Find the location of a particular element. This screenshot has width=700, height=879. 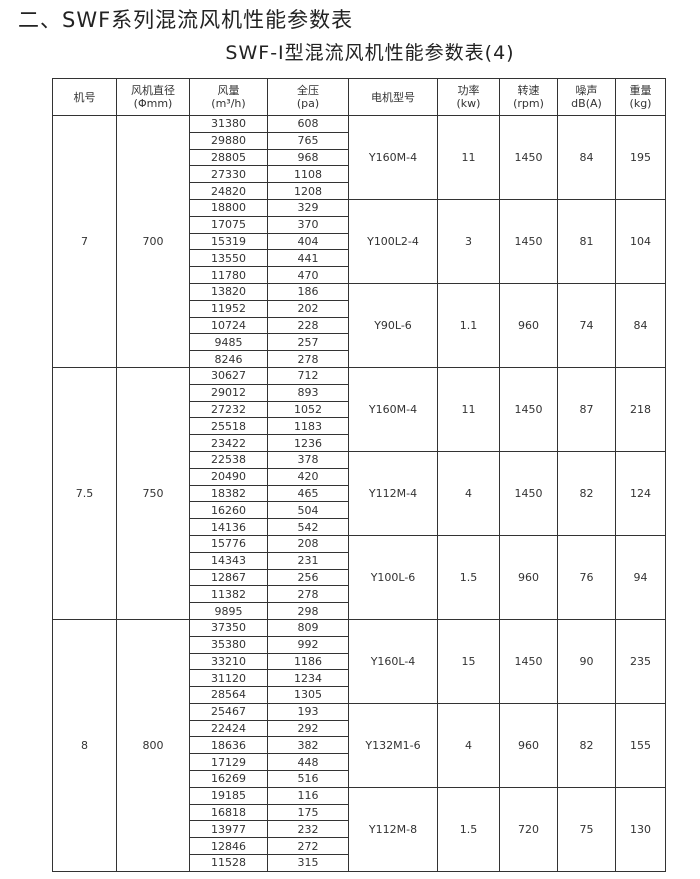

airflow-cell: 16818 is located at coordinates (228, 812).